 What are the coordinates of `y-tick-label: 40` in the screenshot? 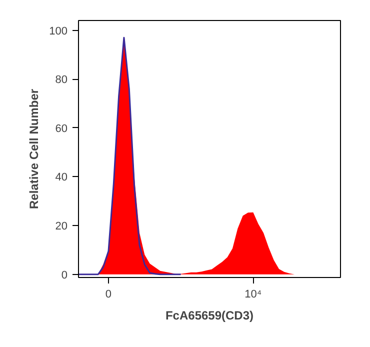 It's located at (61, 178).